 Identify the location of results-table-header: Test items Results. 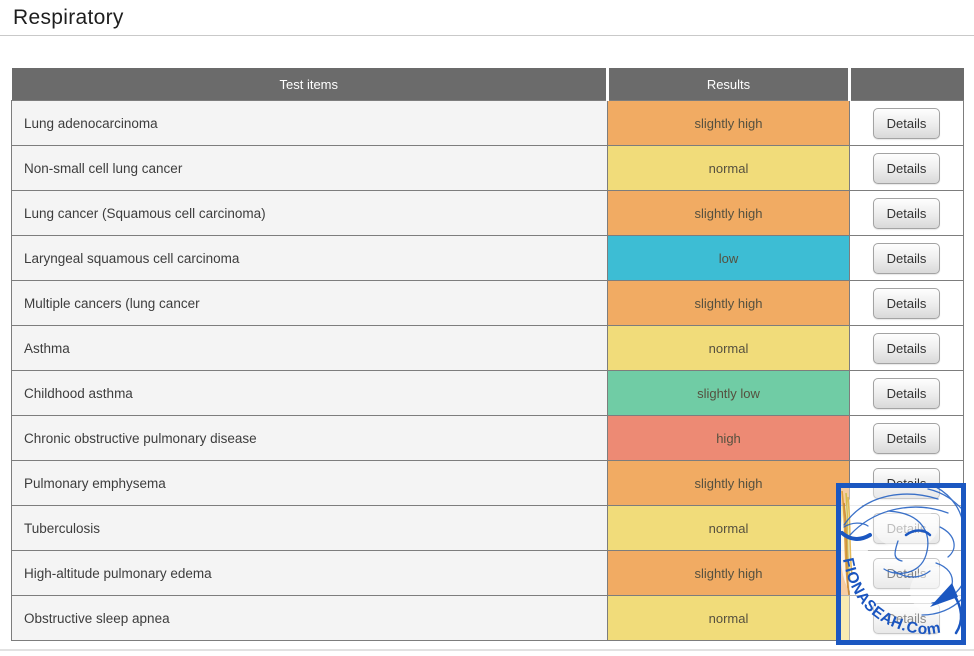
(487, 84).